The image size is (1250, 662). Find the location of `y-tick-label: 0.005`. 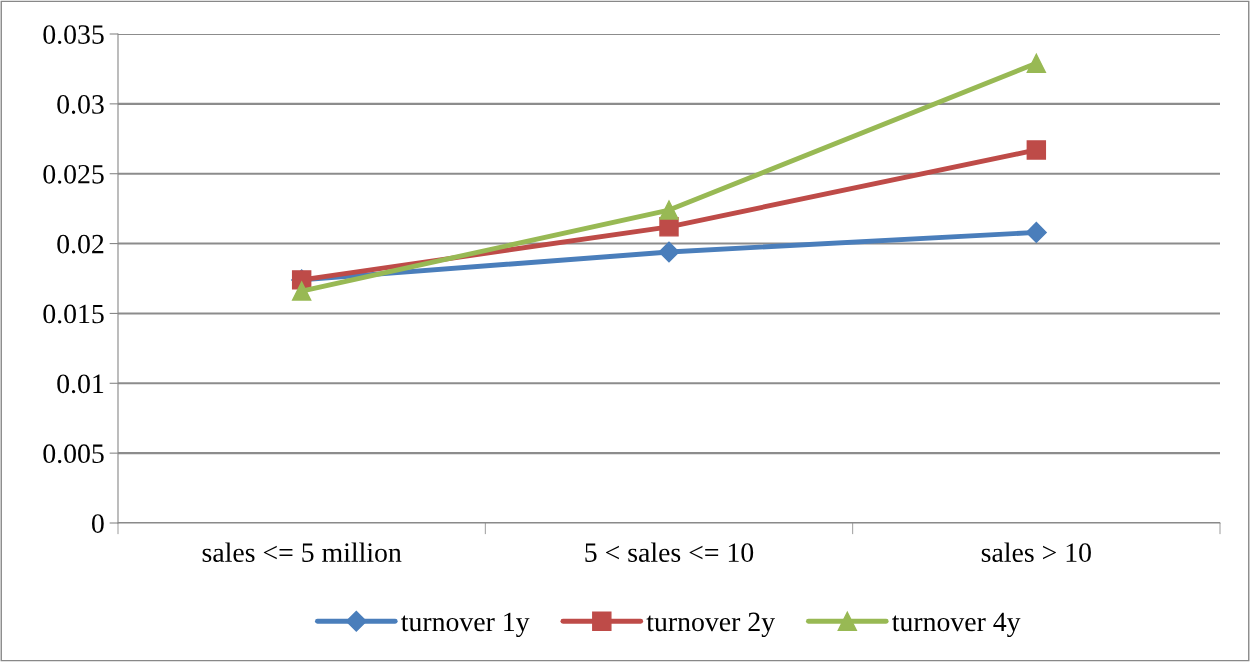

y-tick-label: 0.005 is located at coordinates (73, 454).